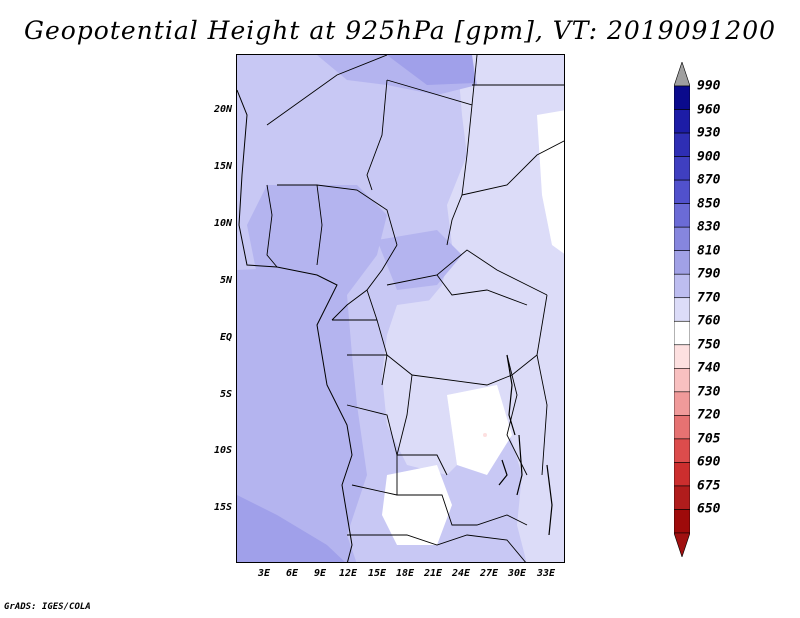 This screenshot has width=800, height=618. What do you see at coordinates (709, 439) in the screenshot?
I see `colorbar-level-label: 705` at bounding box center [709, 439].